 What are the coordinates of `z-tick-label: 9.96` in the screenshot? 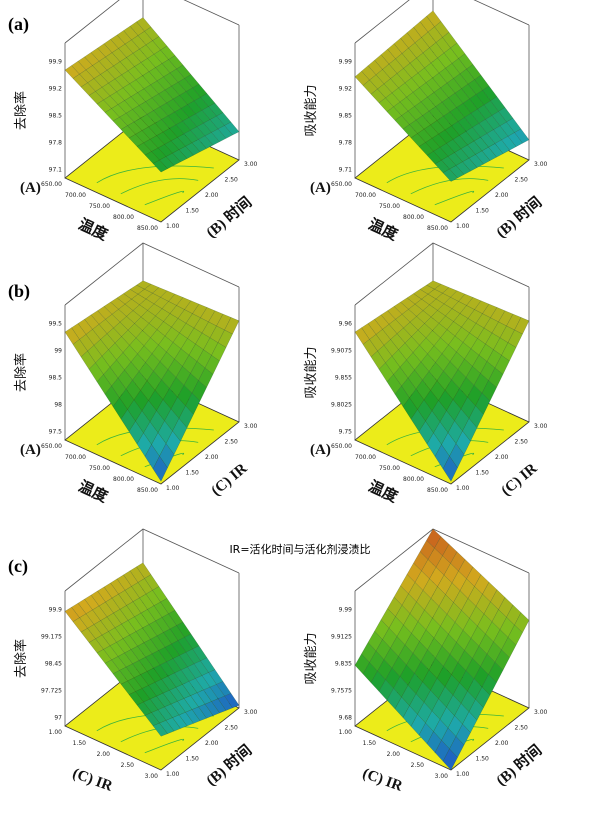 It's located at (346, 323).